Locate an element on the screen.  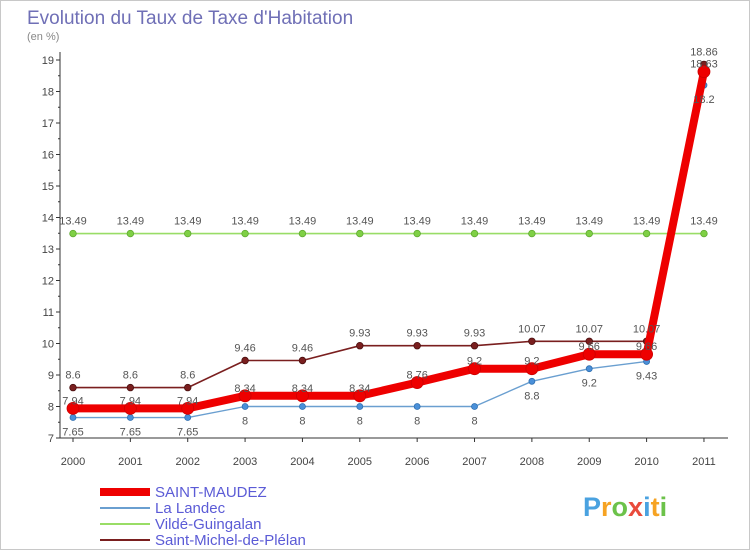
y-tick-label: 11 is located at coordinates (48, 313).